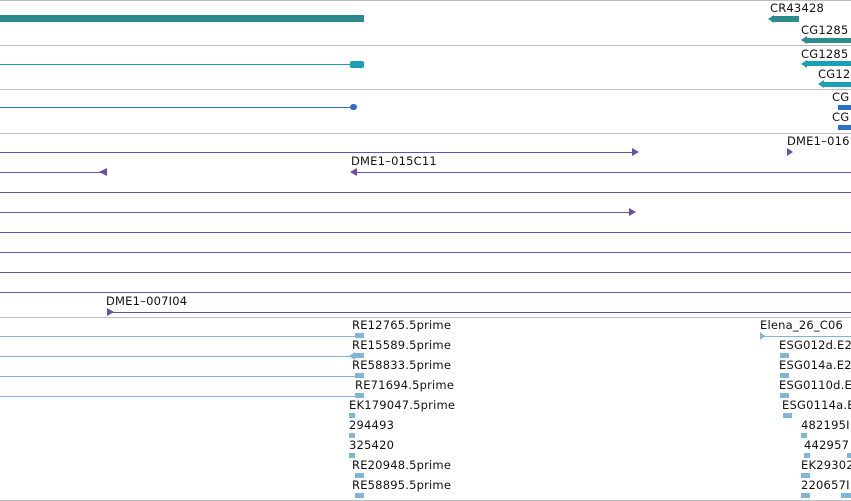 The height and width of the screenshot is (501, 851). What do you see at coordinates (841, 117) in the screenshot?
I see `feature-label-cg-e: CG` at bounding box center [841, 117].